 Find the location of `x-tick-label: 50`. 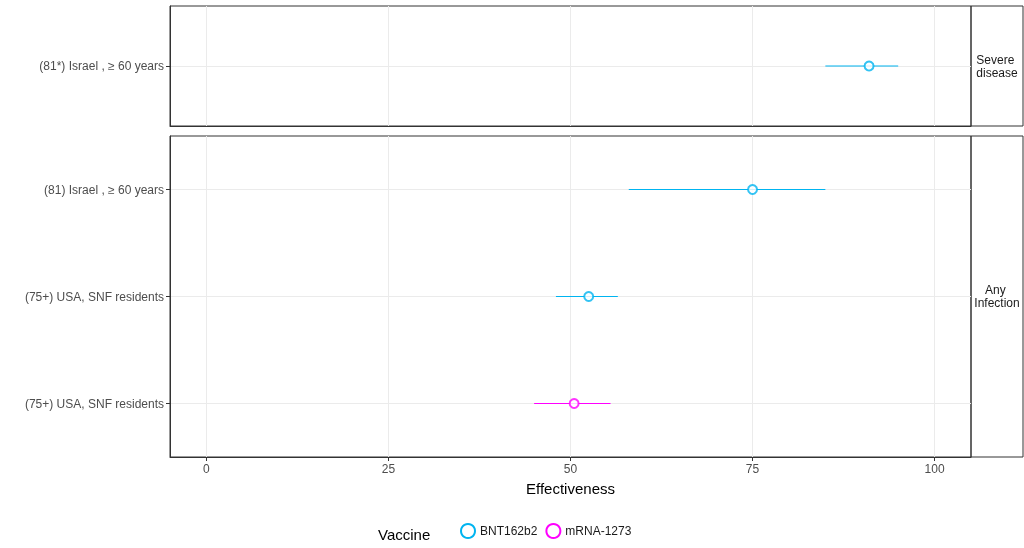

x-tick-label: 50 is located at coordinates (570, 469).